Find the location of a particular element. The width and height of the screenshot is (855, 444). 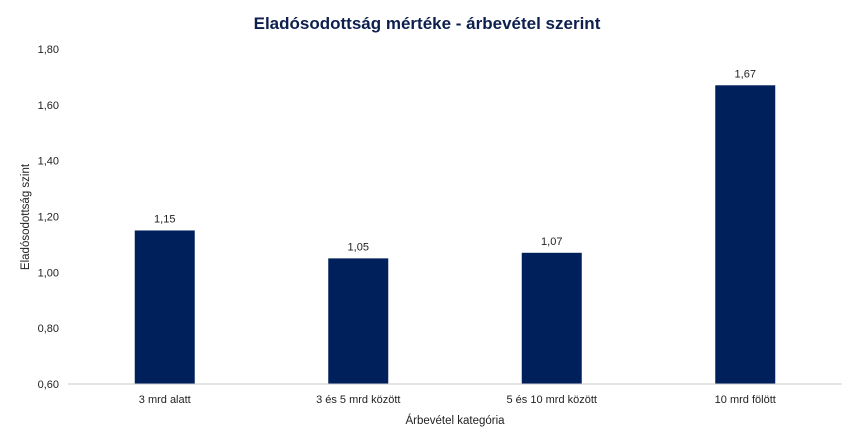

data-label: 1,15 is located at coordinates (164, 219).